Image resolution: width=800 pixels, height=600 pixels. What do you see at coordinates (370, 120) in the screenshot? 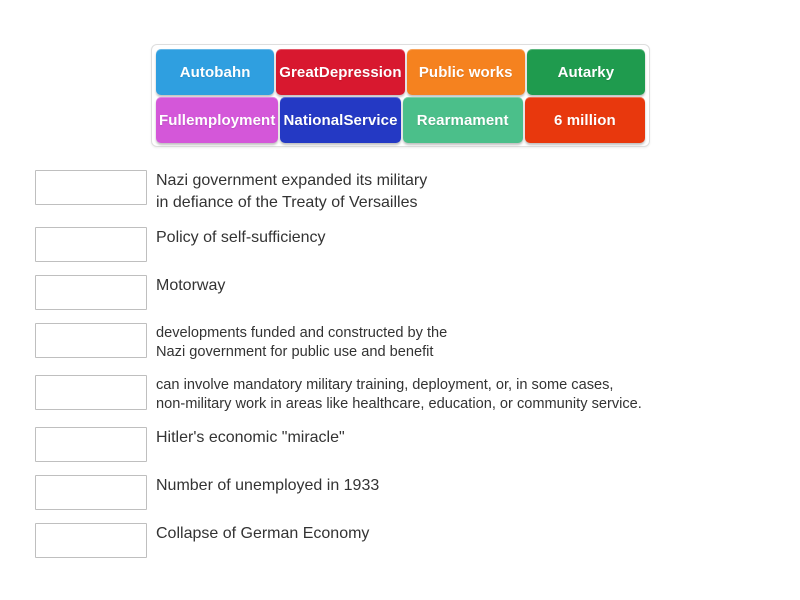
I see `tile-label: Service` at bounding box center [370, 120].